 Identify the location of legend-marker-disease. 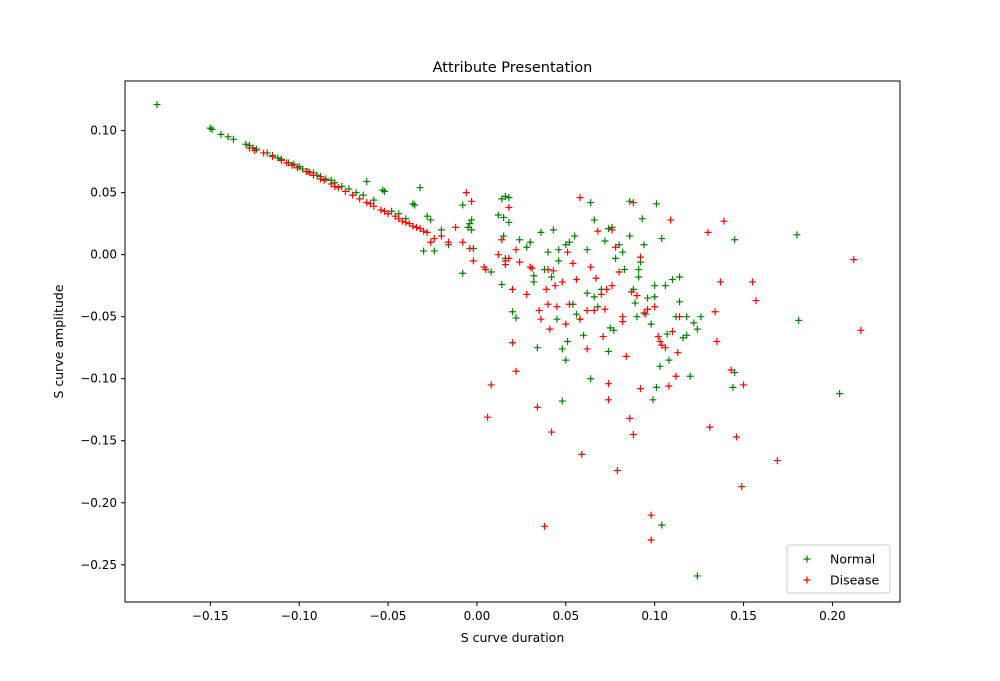
(807, 580).